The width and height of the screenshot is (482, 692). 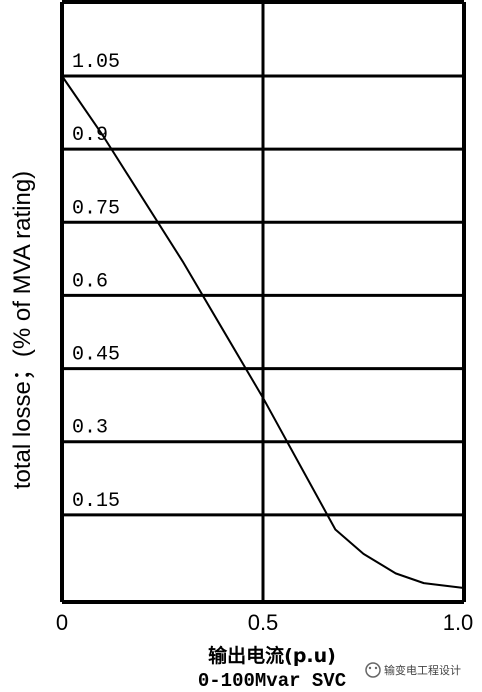 What do you see at coordinates (90, 281) in the screenshot?
I see `y-tick-label: 0.6` at bounding box center [90, 281].